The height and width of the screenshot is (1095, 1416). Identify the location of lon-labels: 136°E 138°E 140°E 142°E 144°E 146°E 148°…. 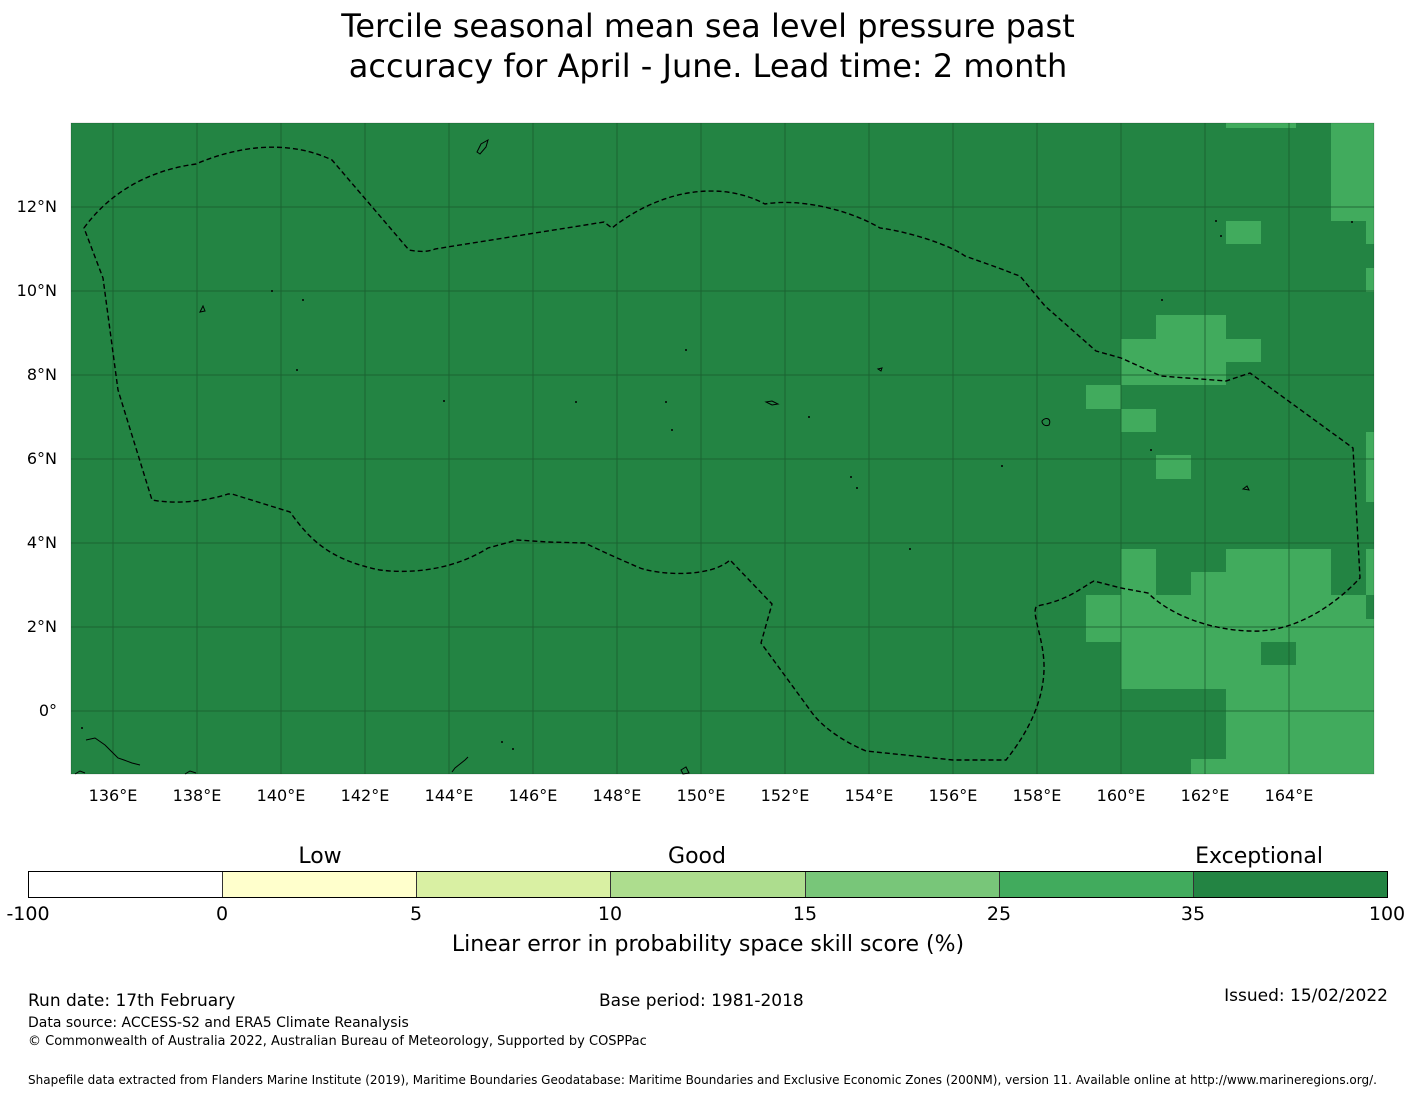
(701, 795).